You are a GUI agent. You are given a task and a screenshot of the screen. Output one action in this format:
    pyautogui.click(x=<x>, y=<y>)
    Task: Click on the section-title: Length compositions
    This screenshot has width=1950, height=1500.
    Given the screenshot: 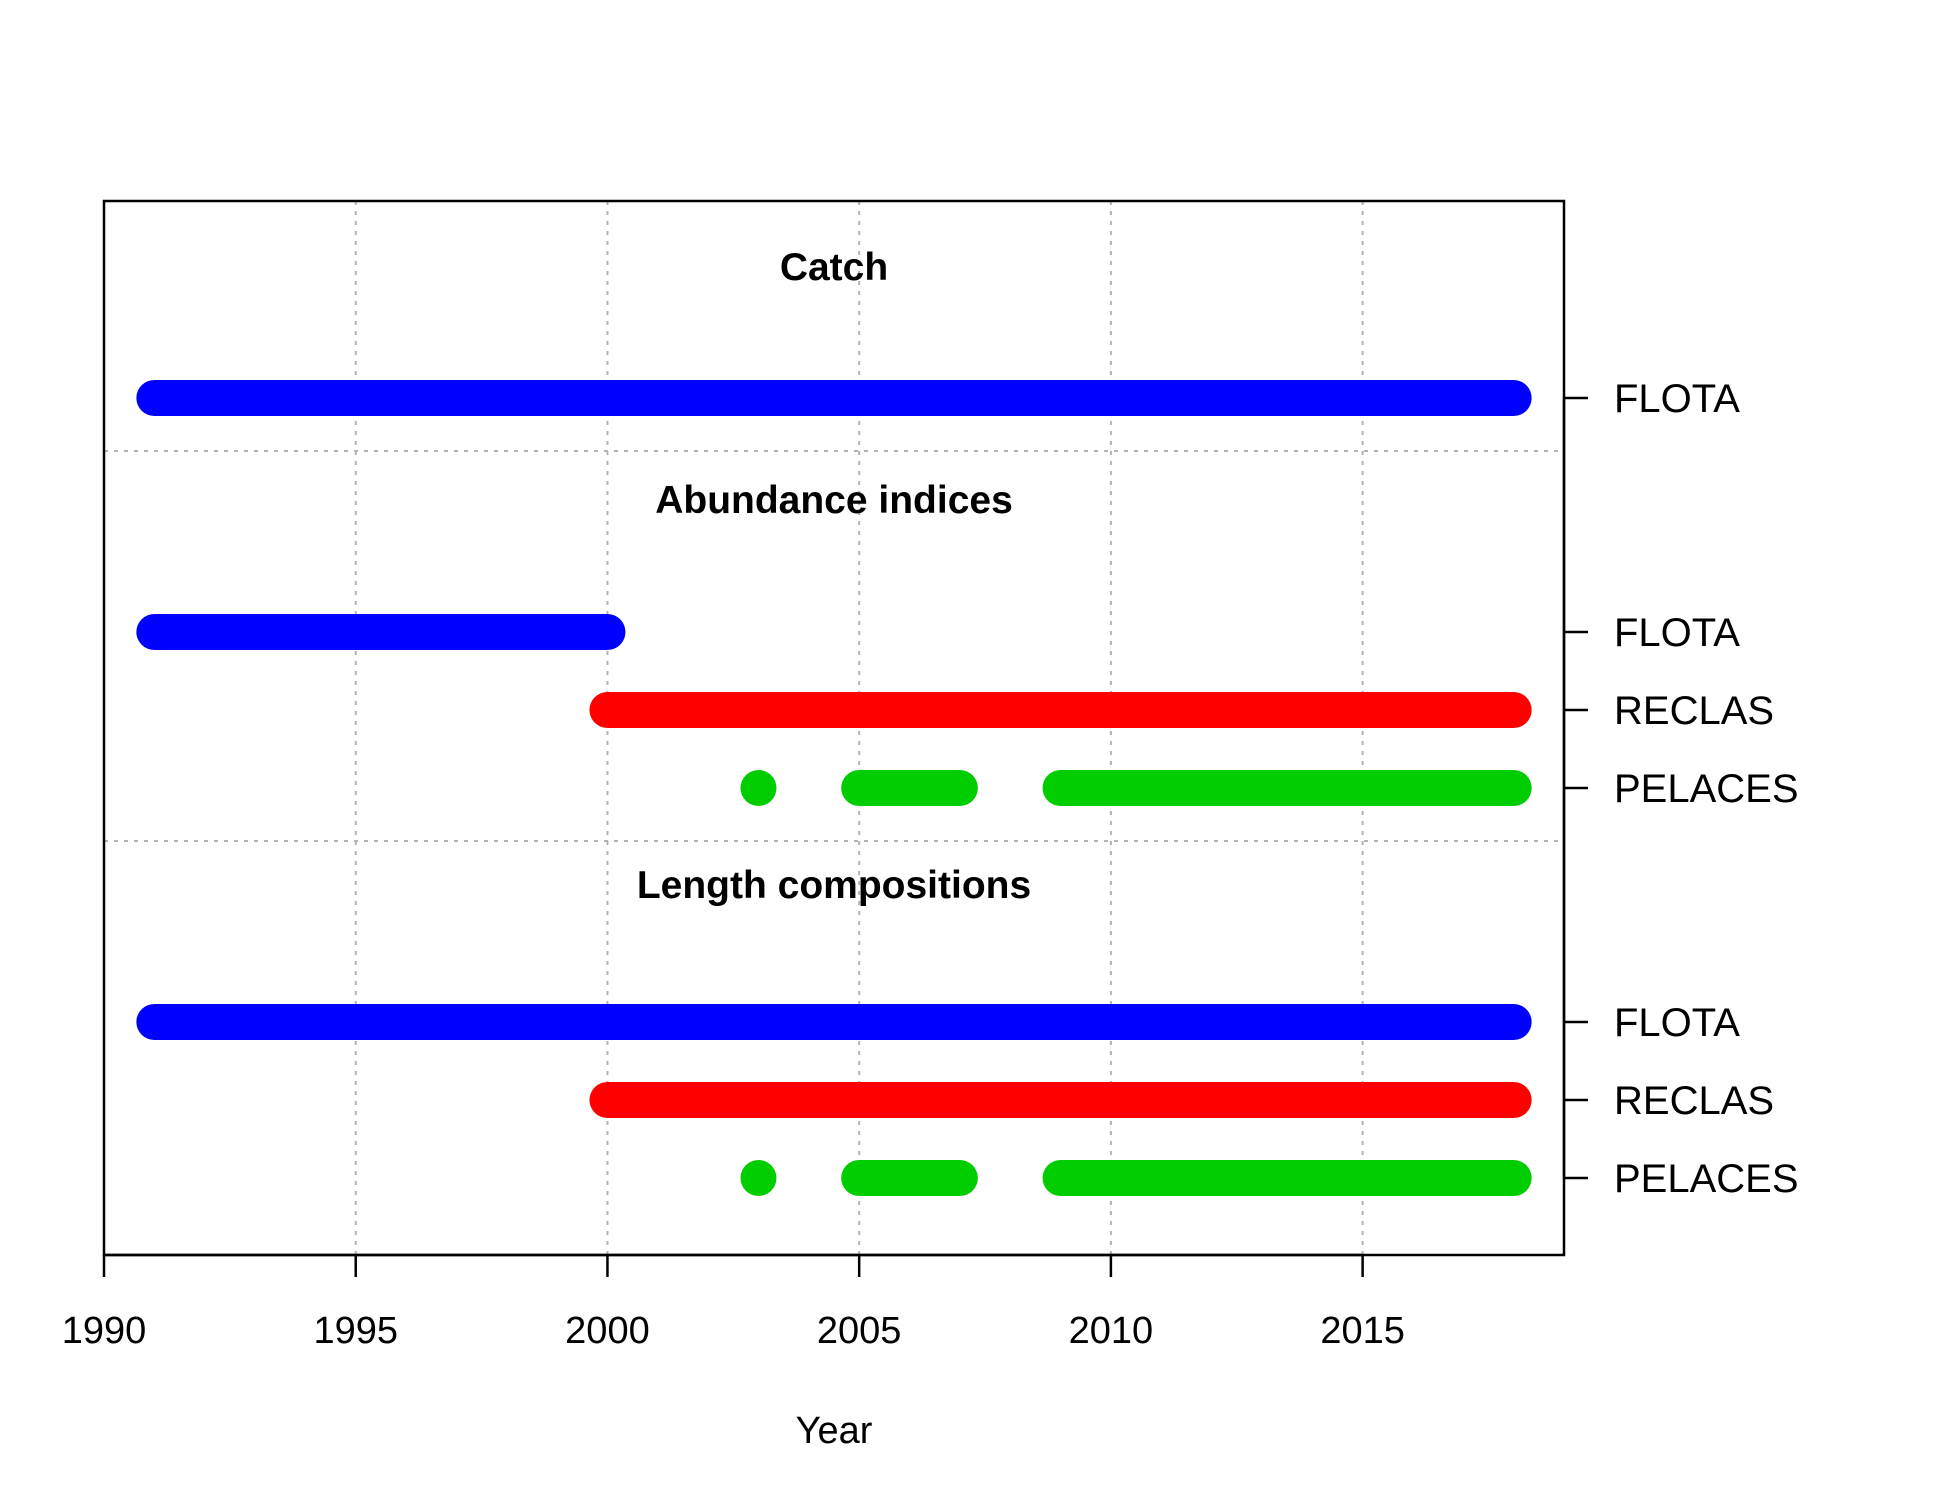 What is the action you would take?
    pyautogui.click(x=834, y=885)
    